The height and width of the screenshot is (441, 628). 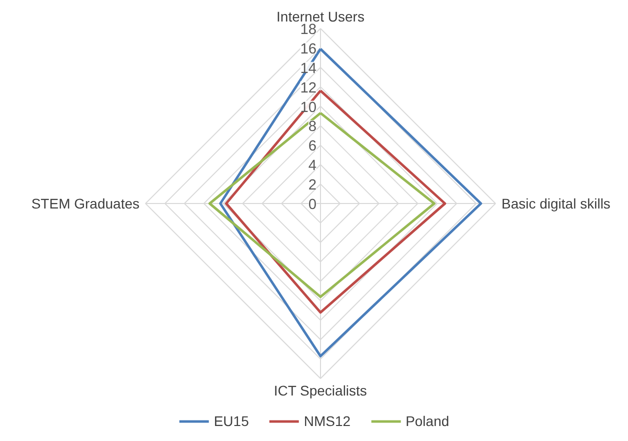 What do you see at coordinates (556, 204) in the screenshot?
I see `spoke-label: Basic digital skills` at bounding box center [556, 204].